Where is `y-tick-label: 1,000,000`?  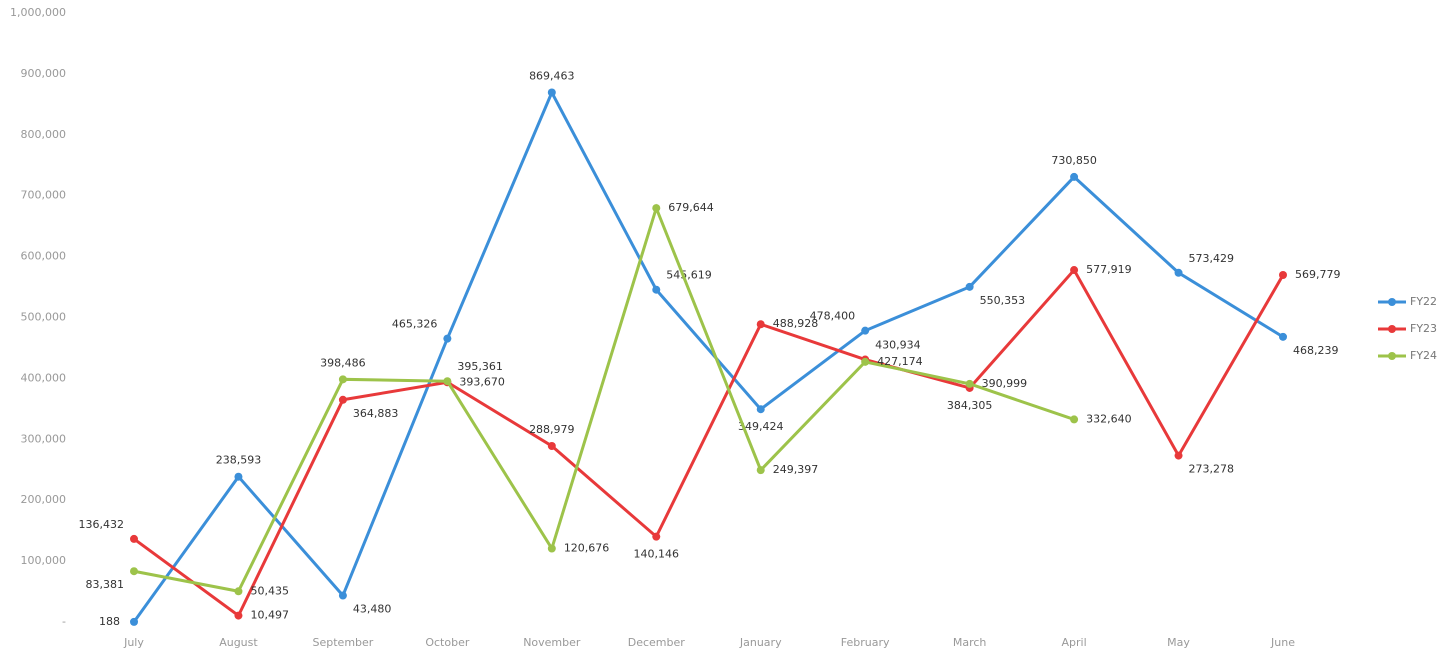 y-tick-label: 1,000,000 is located at coordinates (38, 12).